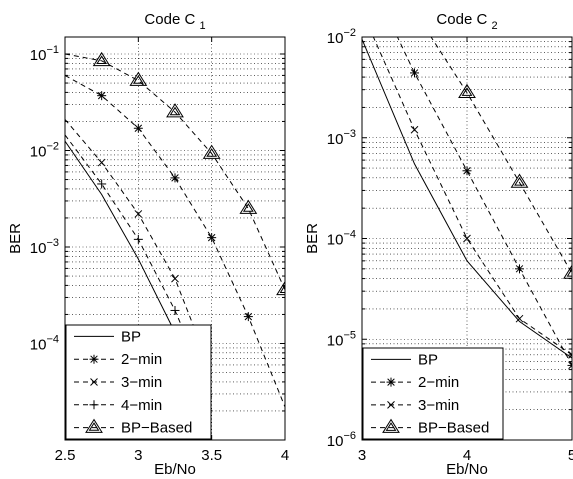  Describe the element at coordinates (341, 440) in the screenshot. I see `y-tick-label: 10⁻⁶` at that location.